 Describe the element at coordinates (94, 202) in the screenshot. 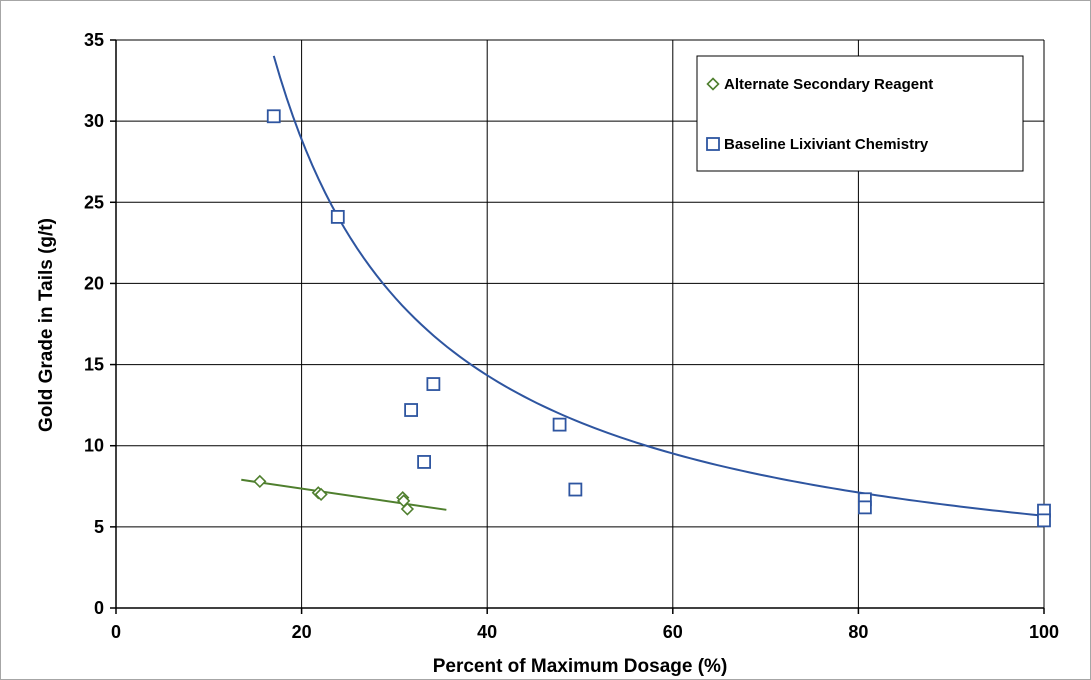

I see `y-tick-label: 25` at that location.